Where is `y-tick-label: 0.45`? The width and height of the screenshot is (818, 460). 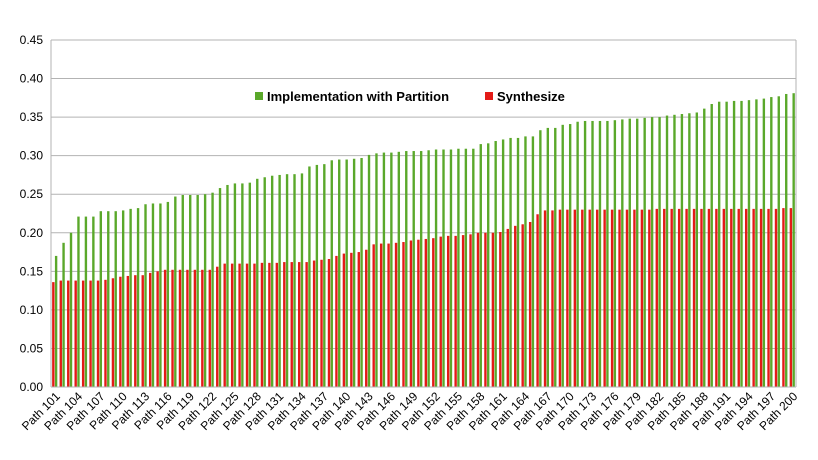
y-tick-label: 0.45 is located at coordinates (32, 40).